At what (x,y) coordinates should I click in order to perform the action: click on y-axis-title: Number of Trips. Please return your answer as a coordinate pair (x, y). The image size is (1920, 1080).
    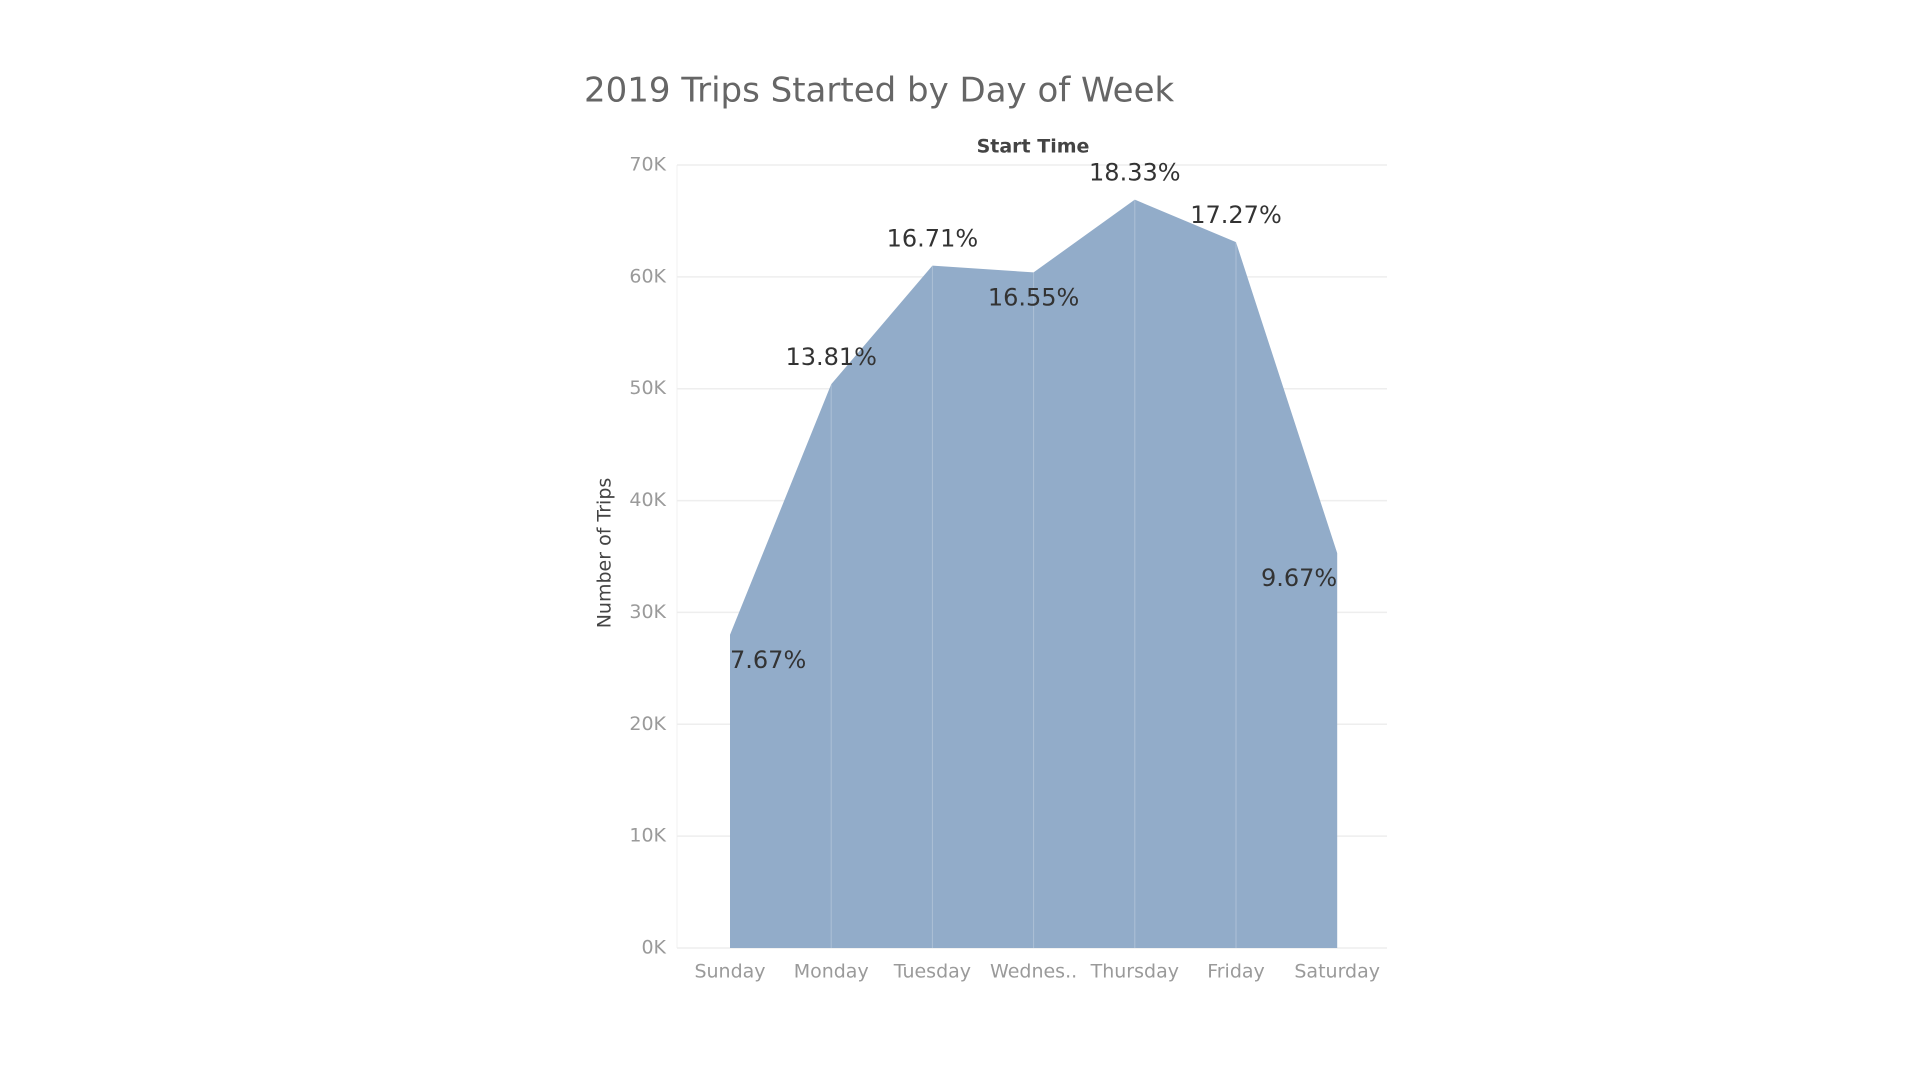
    Looking at the image, I should click on (605, 553).